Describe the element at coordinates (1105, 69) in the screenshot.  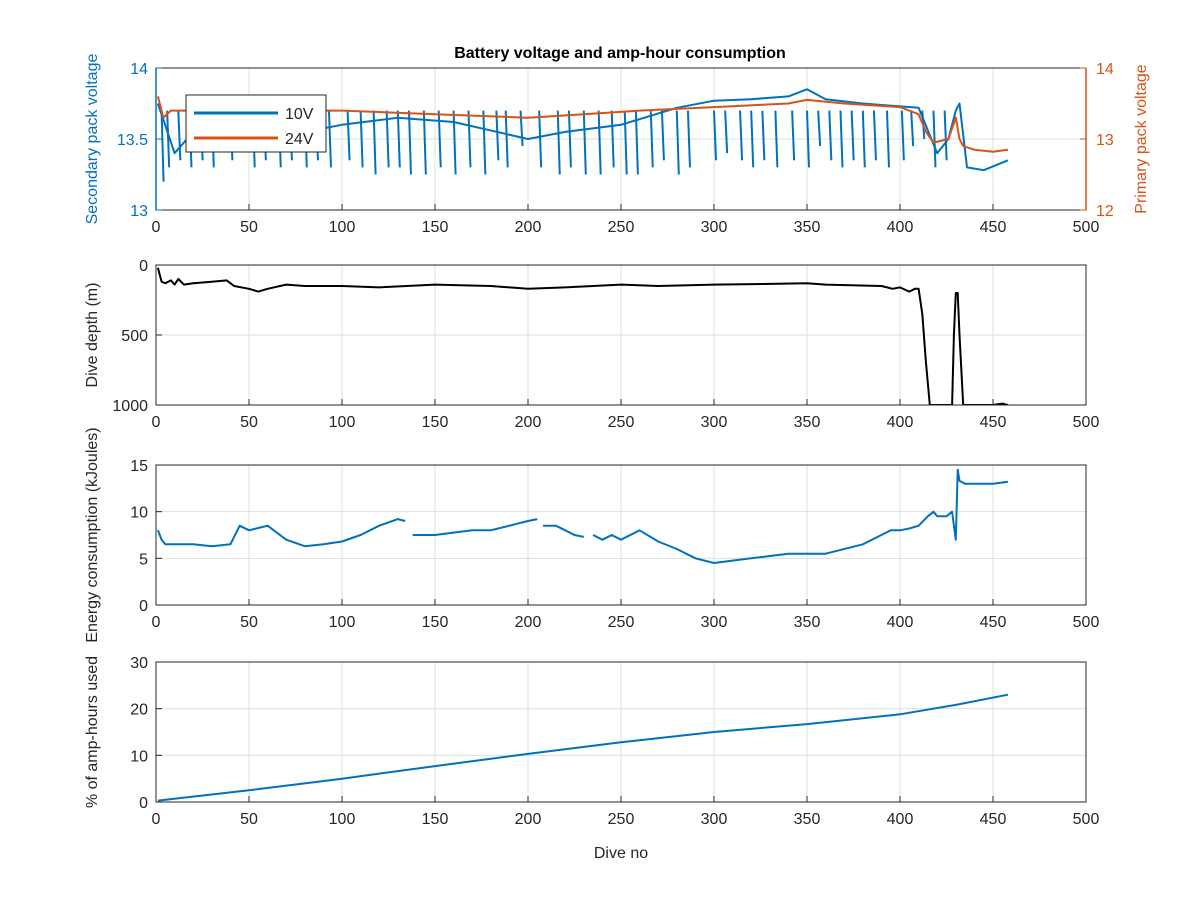
I see `right-y-tick-label: 14` at that location.